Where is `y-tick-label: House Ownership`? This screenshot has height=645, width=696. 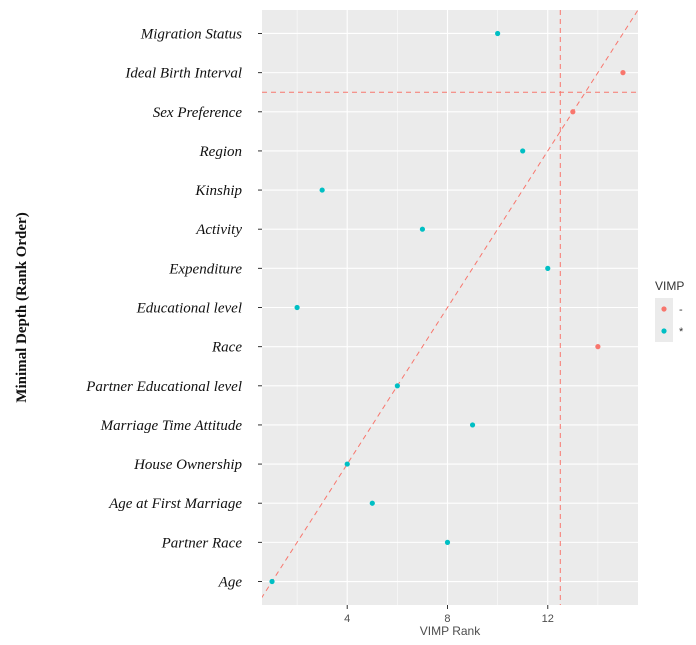 y-tick-label: House Ownership is located at coordinates (187, 465).